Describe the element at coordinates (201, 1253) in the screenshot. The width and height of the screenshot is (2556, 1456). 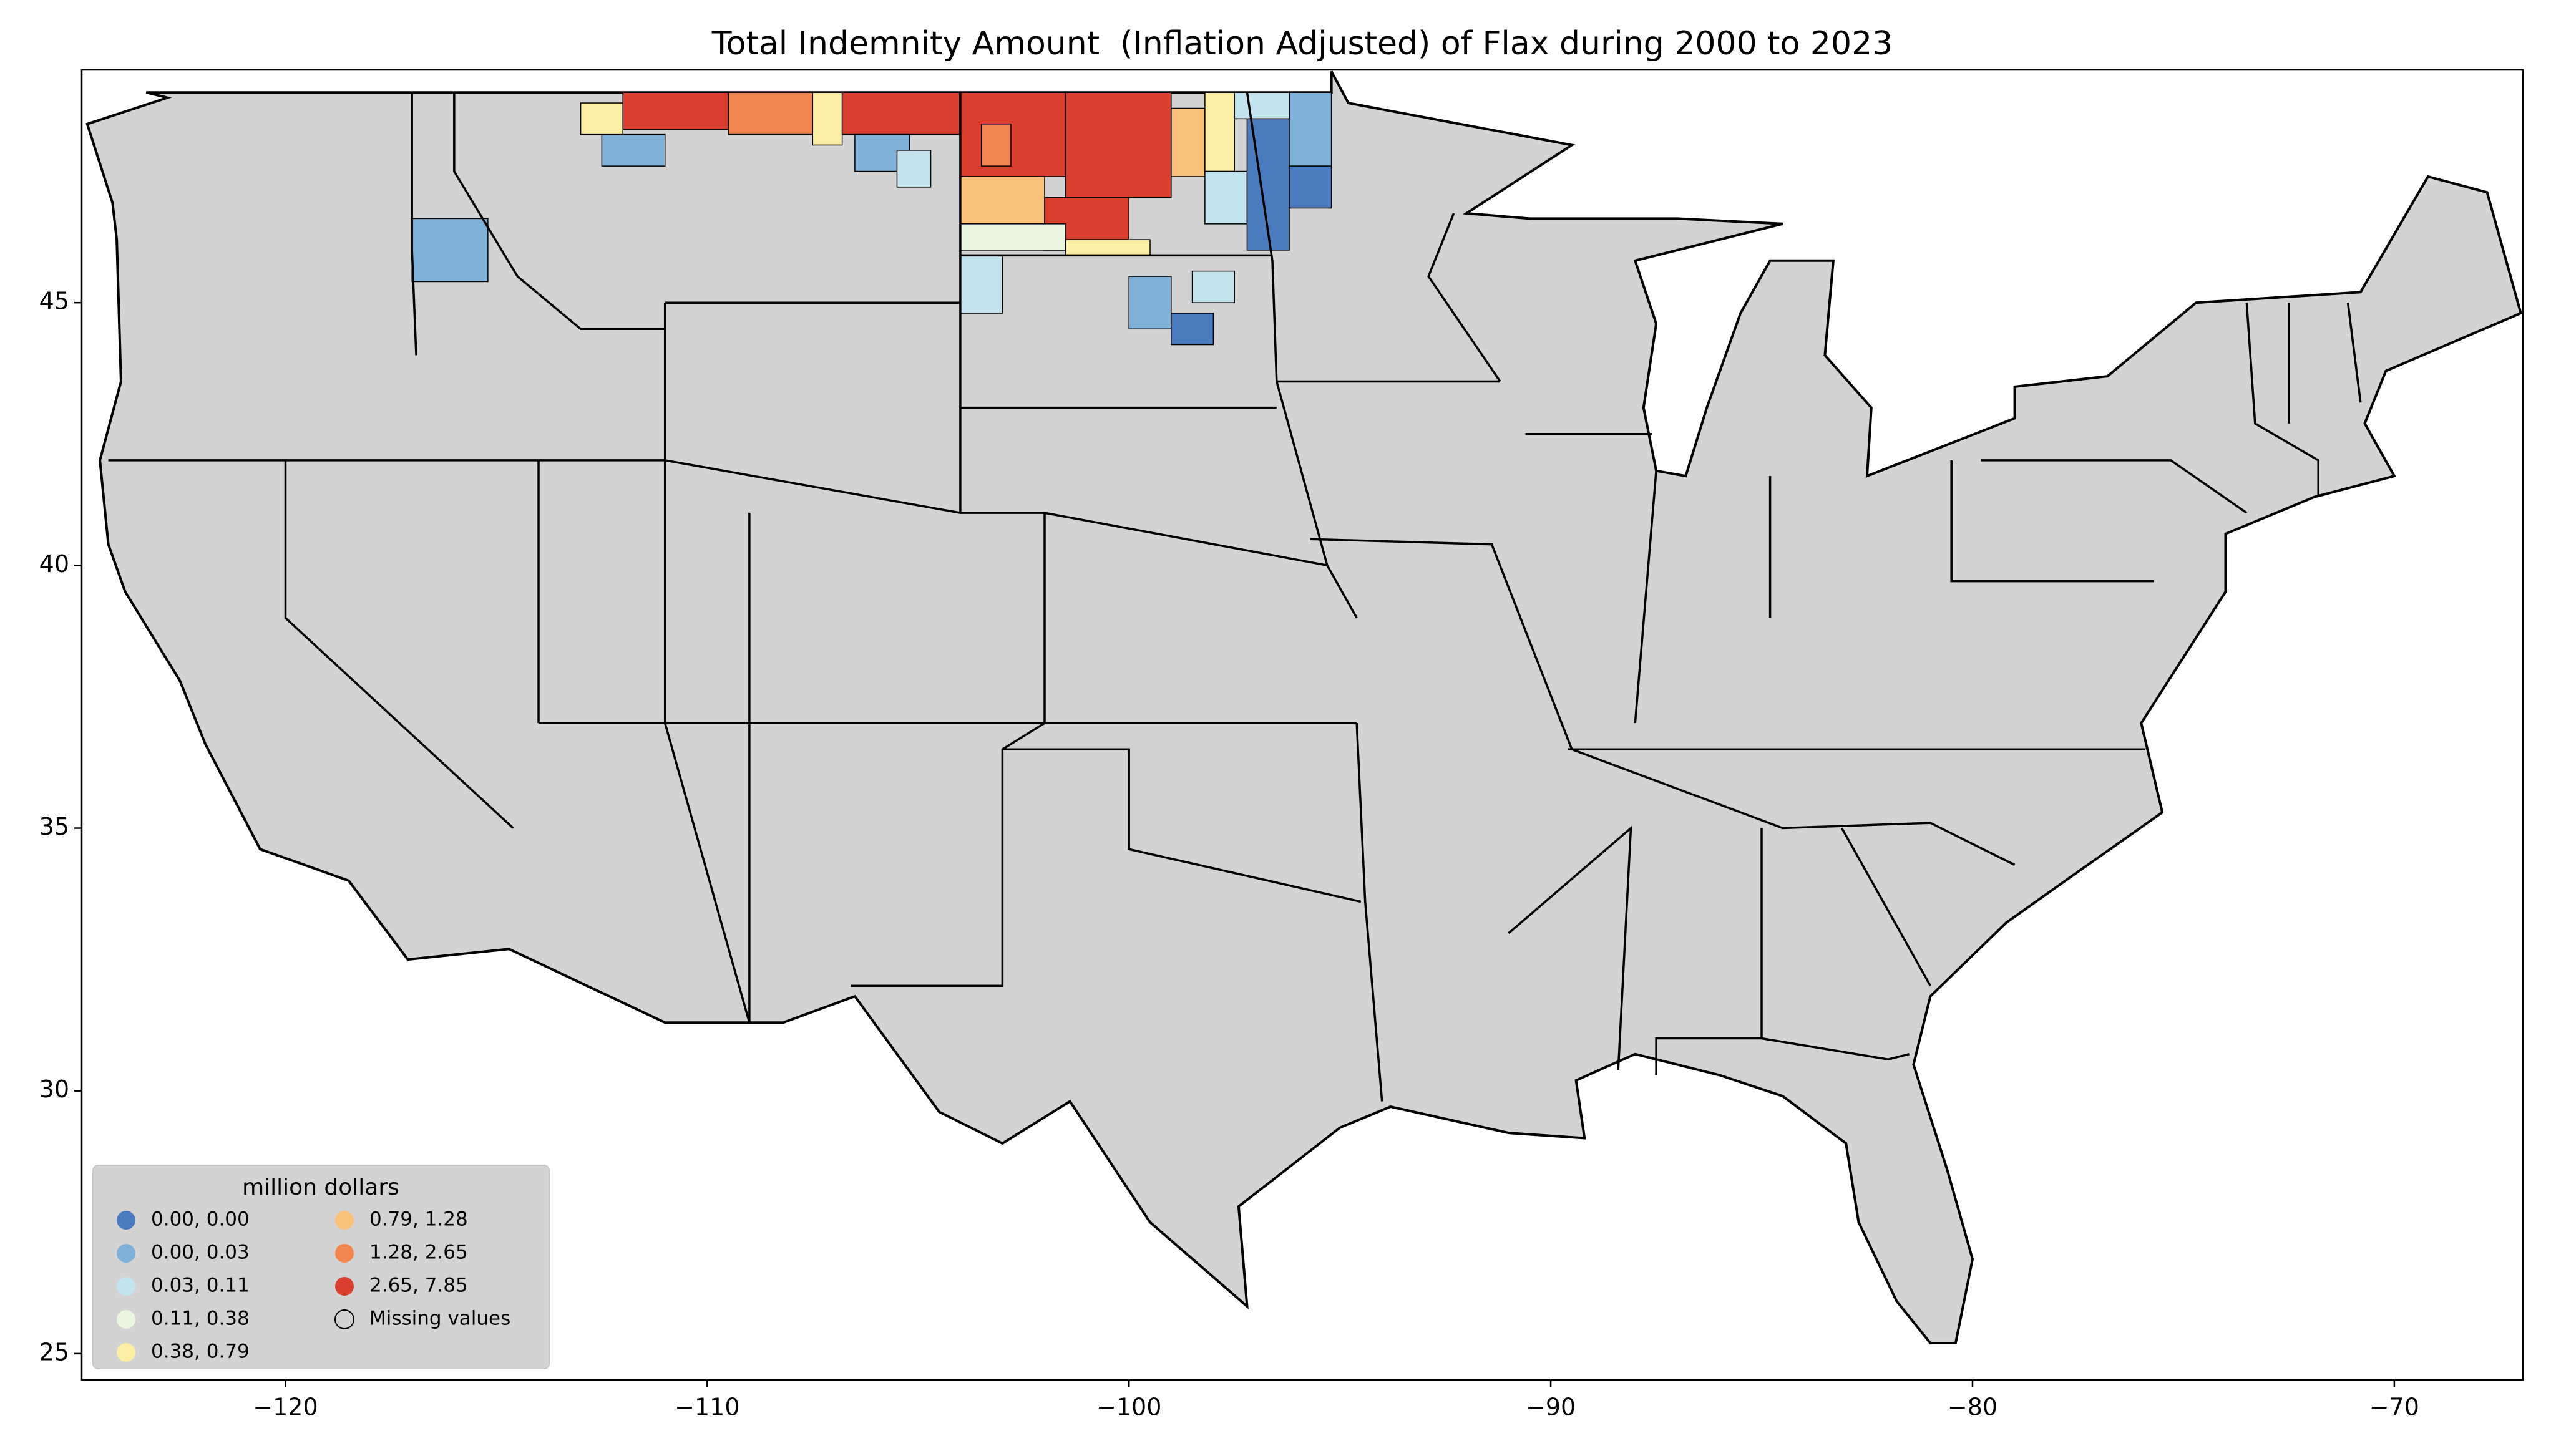
I see `legend-label: 0.00, 0.03` at that location.